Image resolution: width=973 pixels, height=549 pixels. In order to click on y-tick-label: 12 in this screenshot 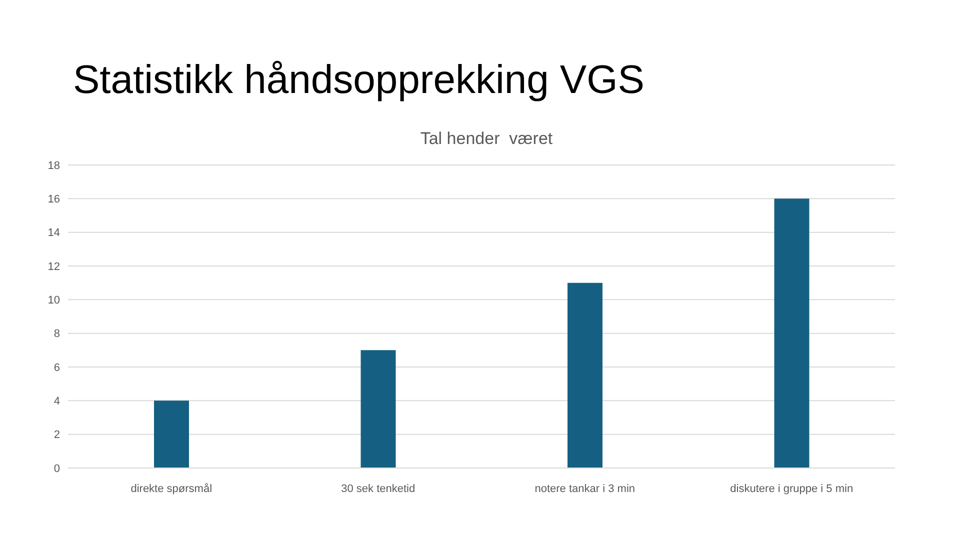, I will do `click(54, 266)`.